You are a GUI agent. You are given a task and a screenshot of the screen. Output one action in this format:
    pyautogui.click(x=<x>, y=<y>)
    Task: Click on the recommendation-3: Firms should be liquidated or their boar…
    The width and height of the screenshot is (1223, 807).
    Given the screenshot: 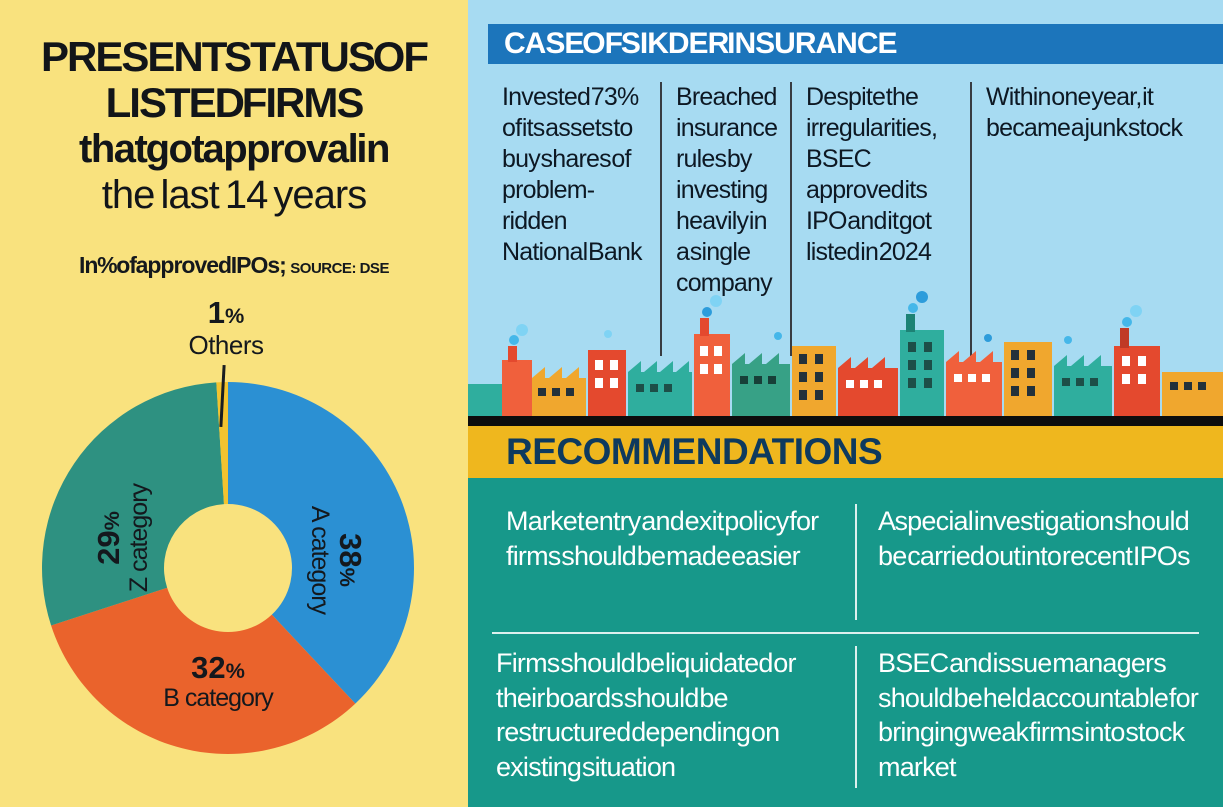 What is the action you would take?
    pyautogui.click(x=646, y=715)
    